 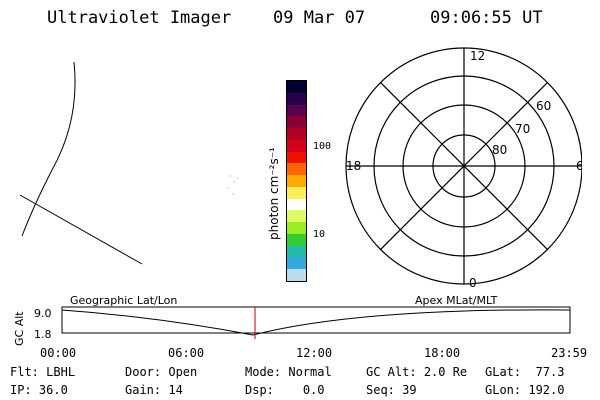 I want to click on status-glat: GLat: 77.3, so click(x=525, y=372).